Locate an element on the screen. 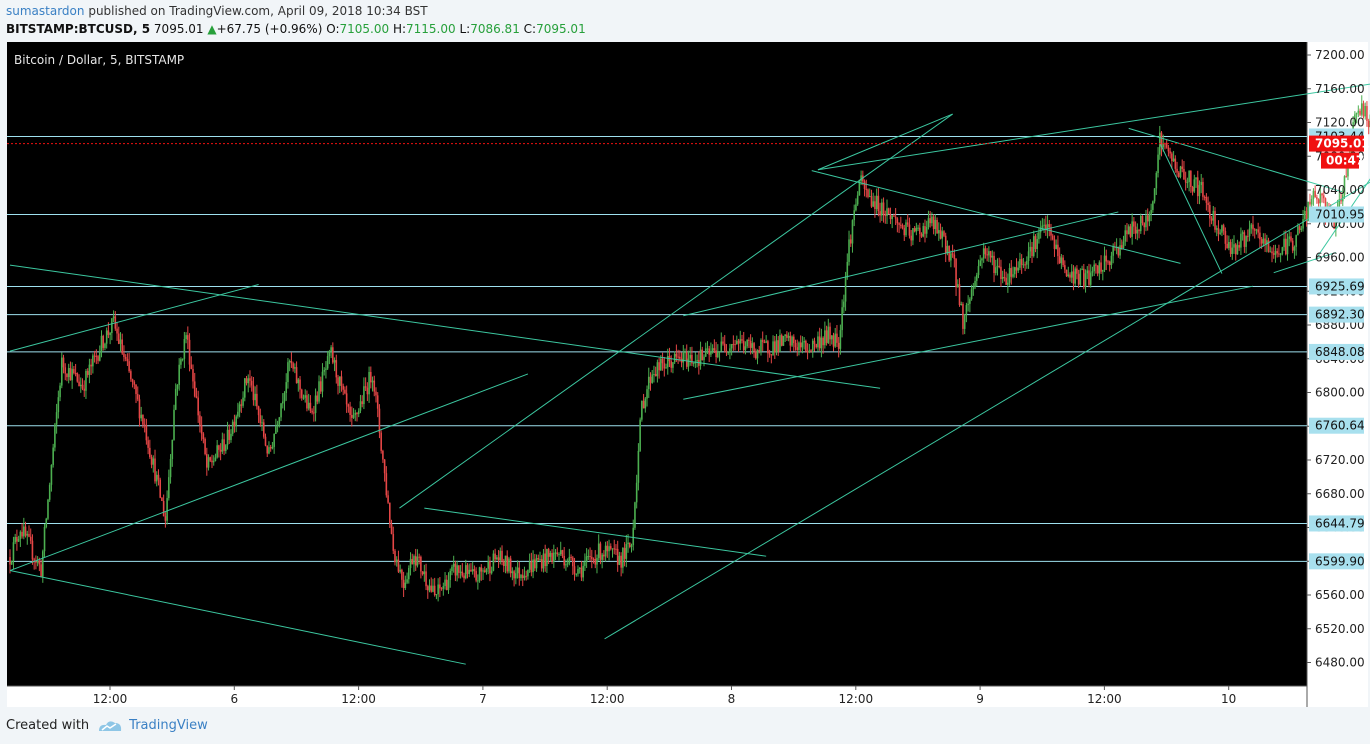 The height and width of the screenshot is (744, 1370). author-link: sumastardon is located at coordinates (45, 11).